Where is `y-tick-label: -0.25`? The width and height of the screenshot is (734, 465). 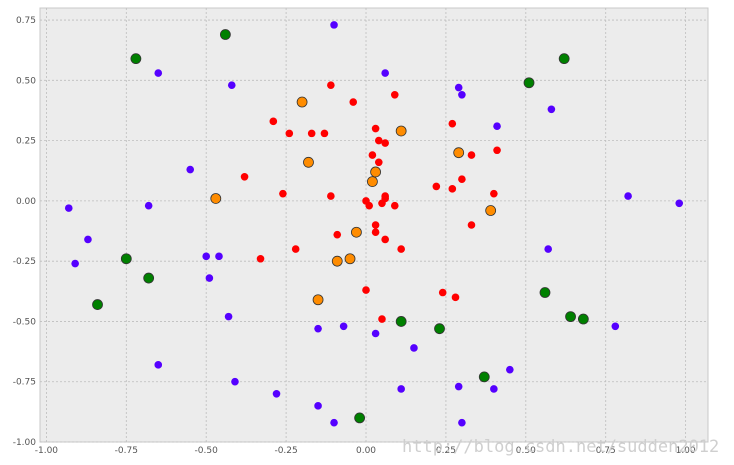 y-tick-label: -0.25 is located at coordinates (24, 262).